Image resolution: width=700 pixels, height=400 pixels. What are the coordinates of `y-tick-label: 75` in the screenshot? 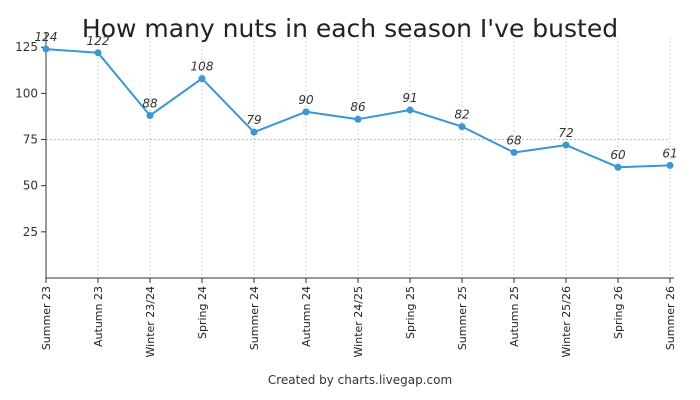 It's located at (30, 140).